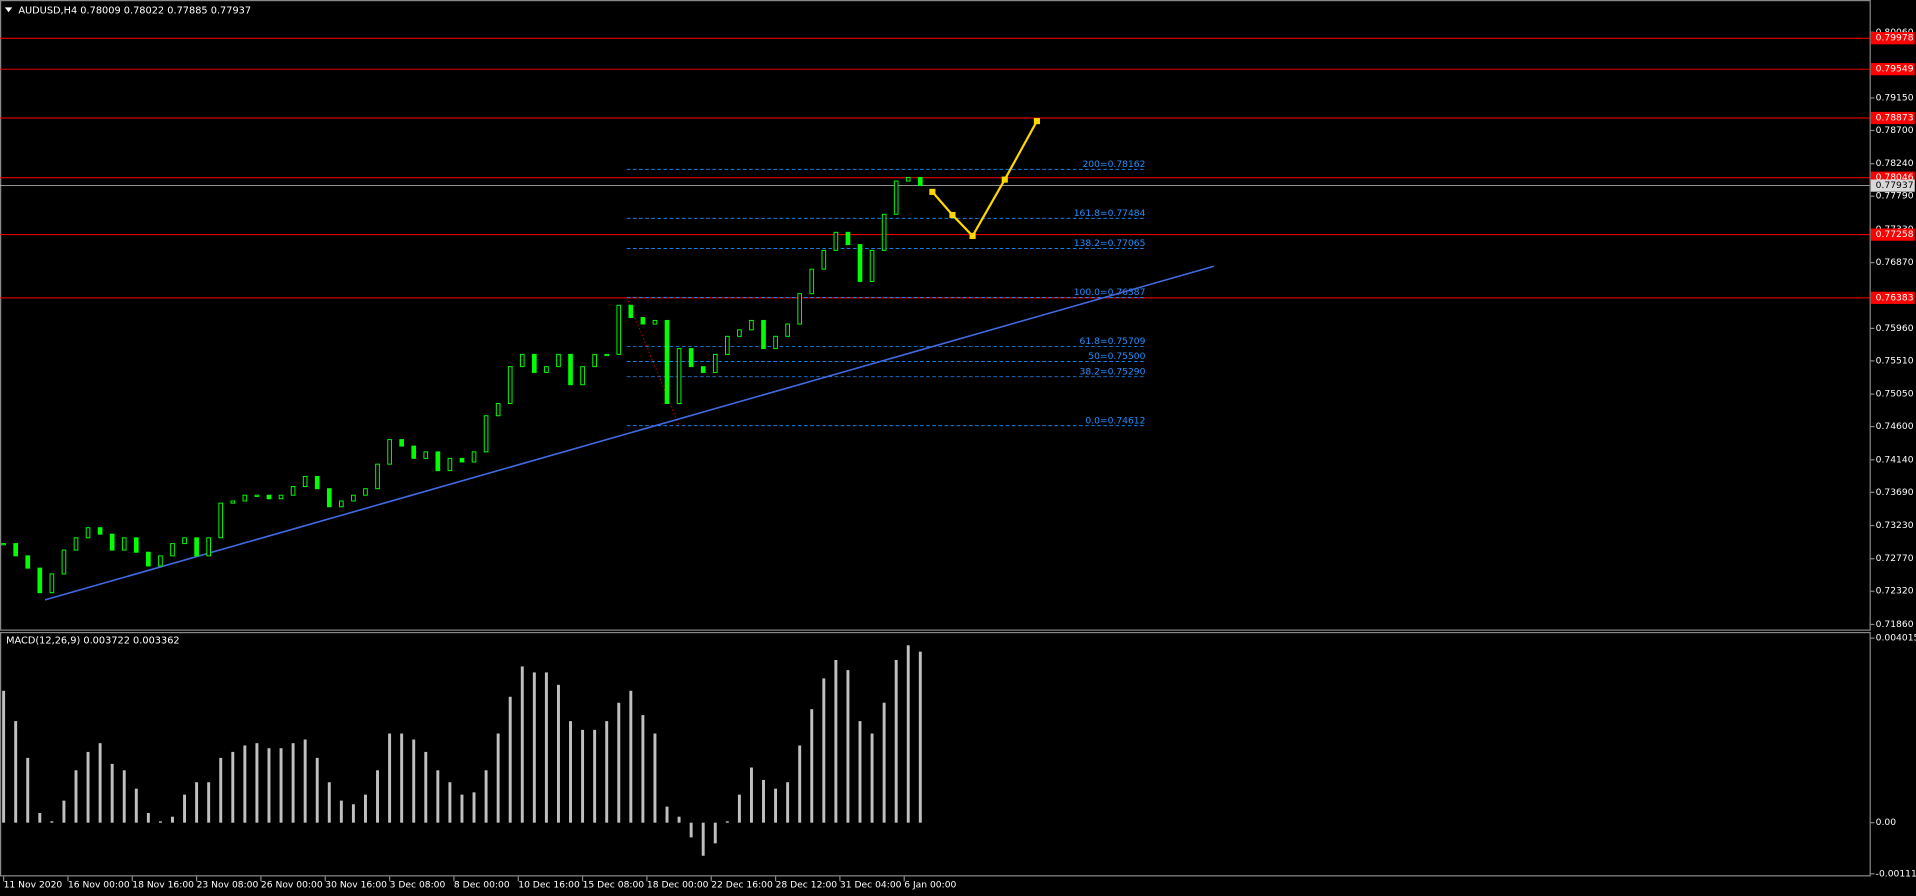 The height and width of the screenshot is (896, 1916). Describe the element at coordinates (1895, 624) in the screenshot. I see `y-tick-label: 0.71860` at that location.